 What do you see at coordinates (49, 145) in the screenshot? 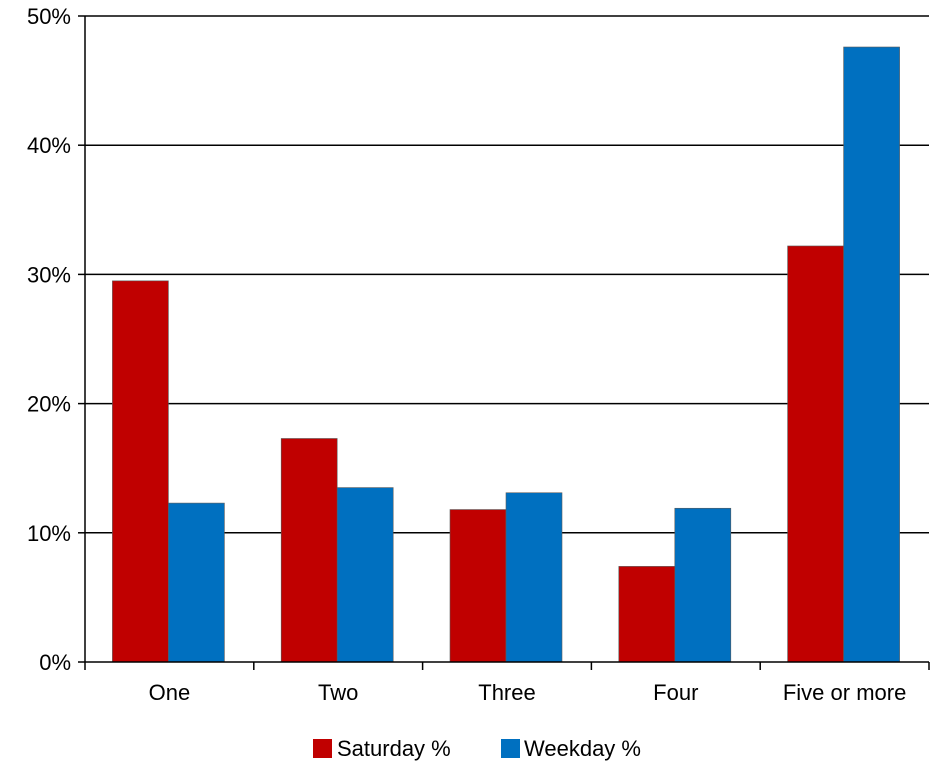
I see `y-axis-tick-label: 40%` at bounding box center [49, 145].